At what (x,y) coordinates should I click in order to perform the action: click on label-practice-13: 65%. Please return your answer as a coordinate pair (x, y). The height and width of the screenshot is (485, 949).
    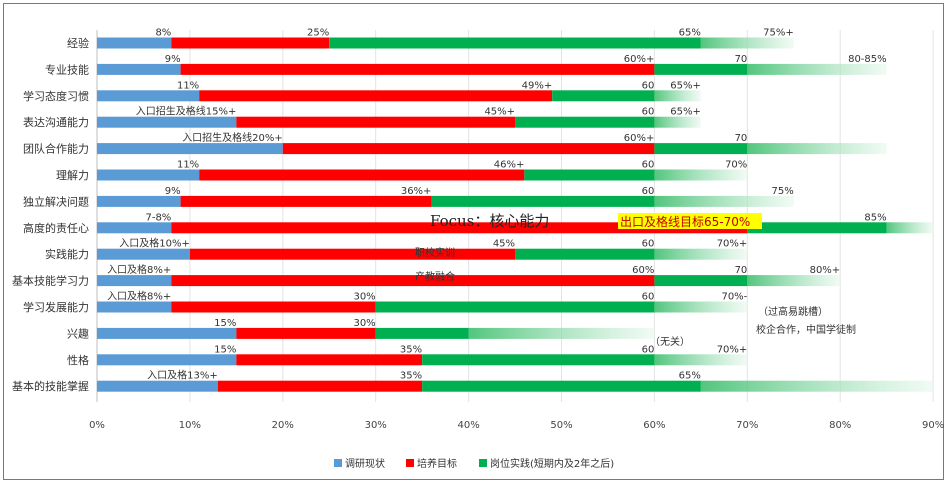
    Looking at the image, I should click on (690, 376).